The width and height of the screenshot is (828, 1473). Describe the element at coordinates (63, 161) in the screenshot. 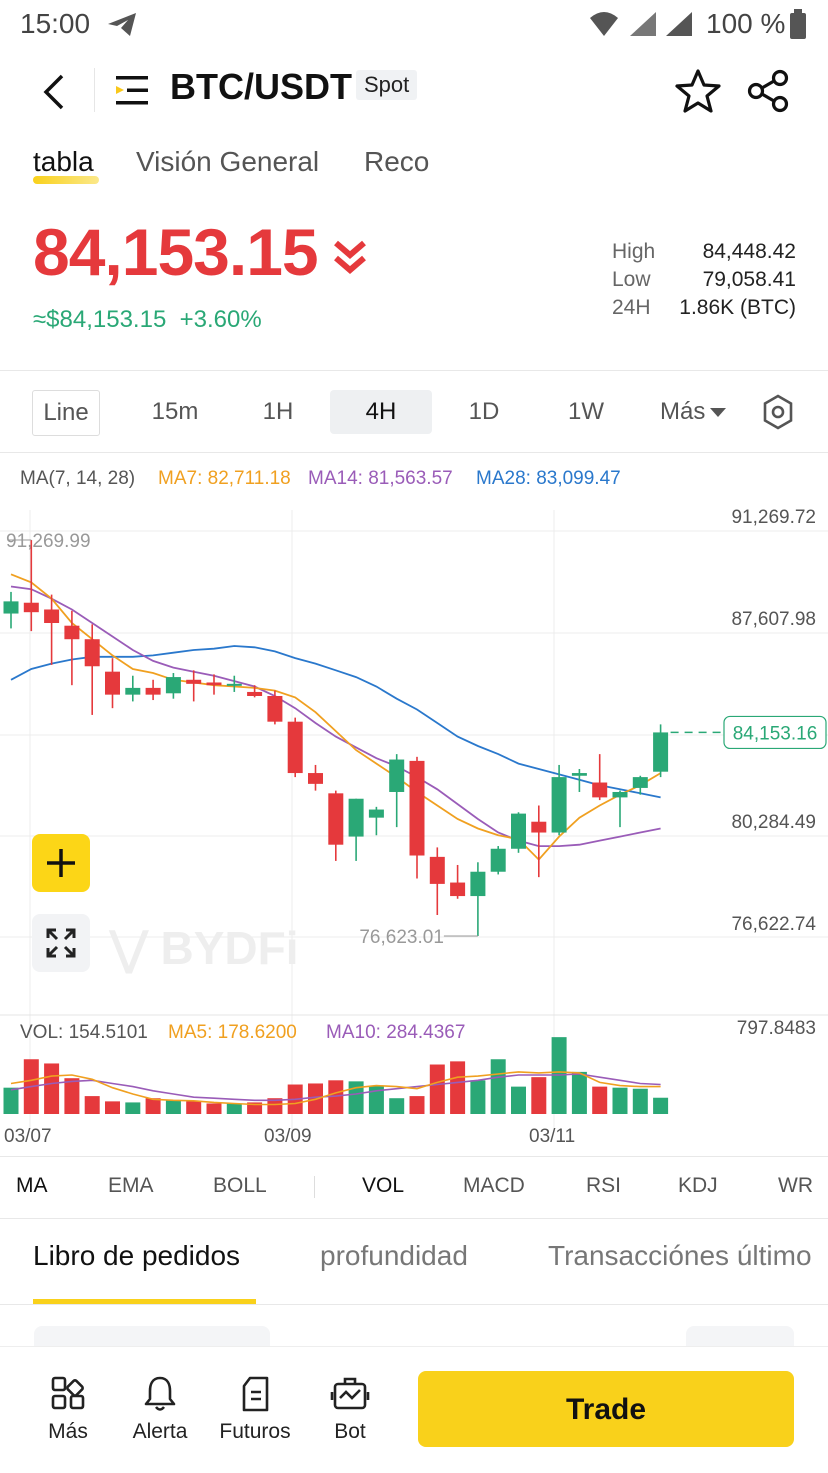

I see `tab-tabla: tabla` at that location.